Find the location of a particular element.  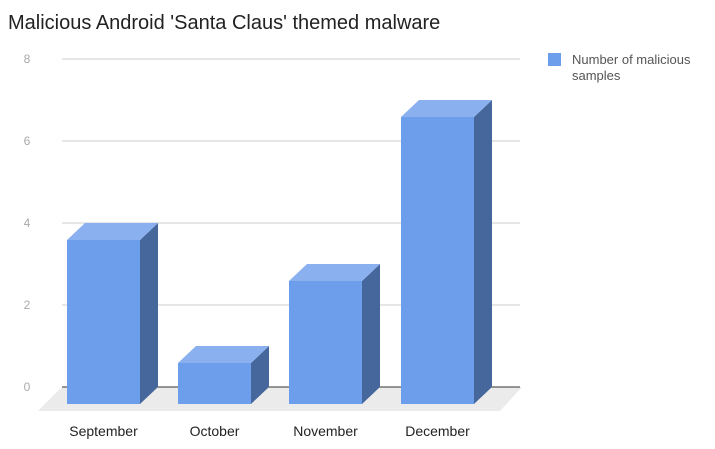

legend-label: Number of malicious samples is located at coordinates (631, 67).